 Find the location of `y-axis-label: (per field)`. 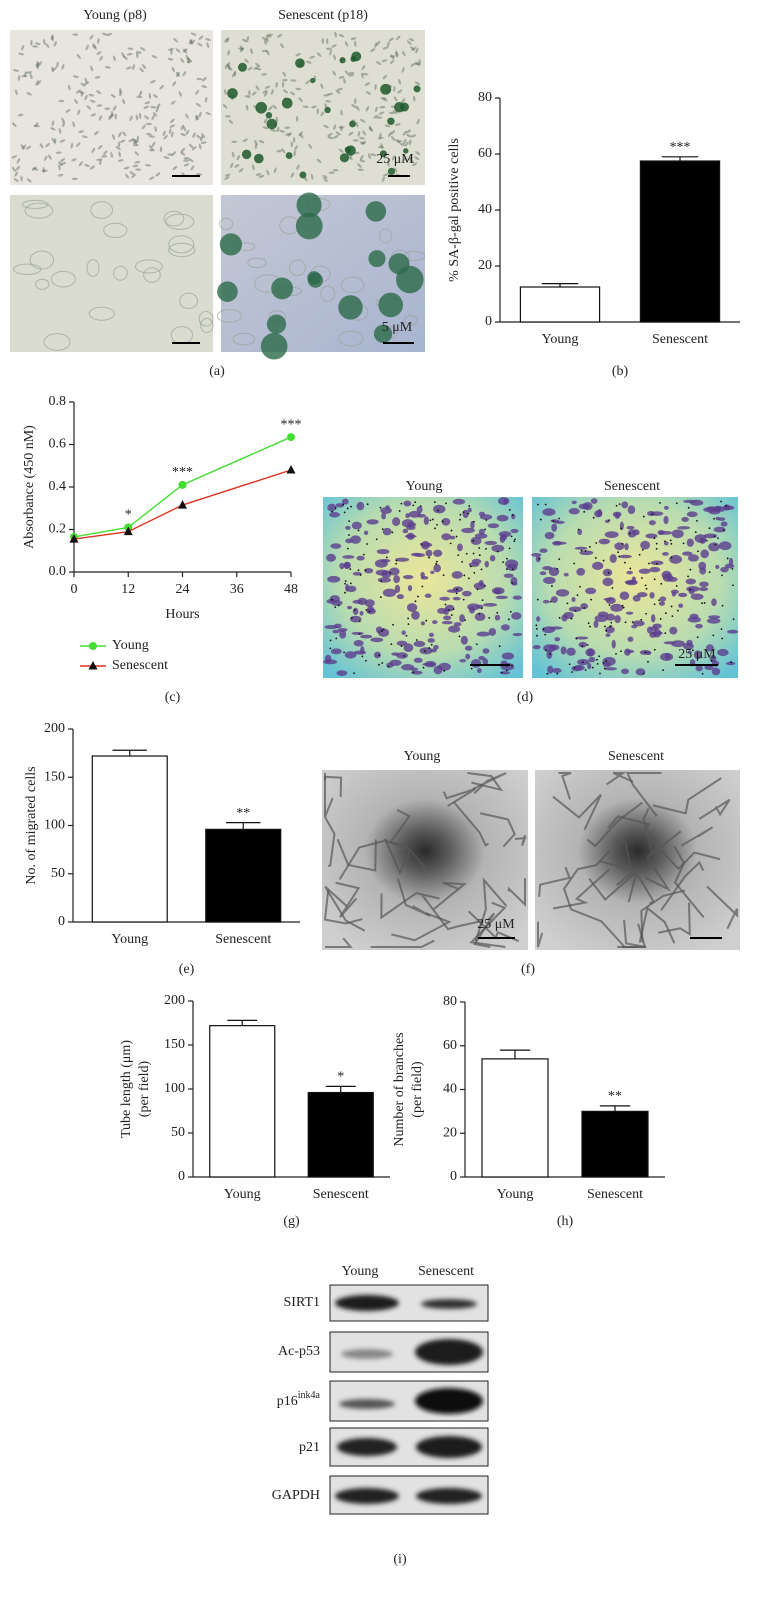

y-axis-label: (per field) is located at coordinates (417, 1089).